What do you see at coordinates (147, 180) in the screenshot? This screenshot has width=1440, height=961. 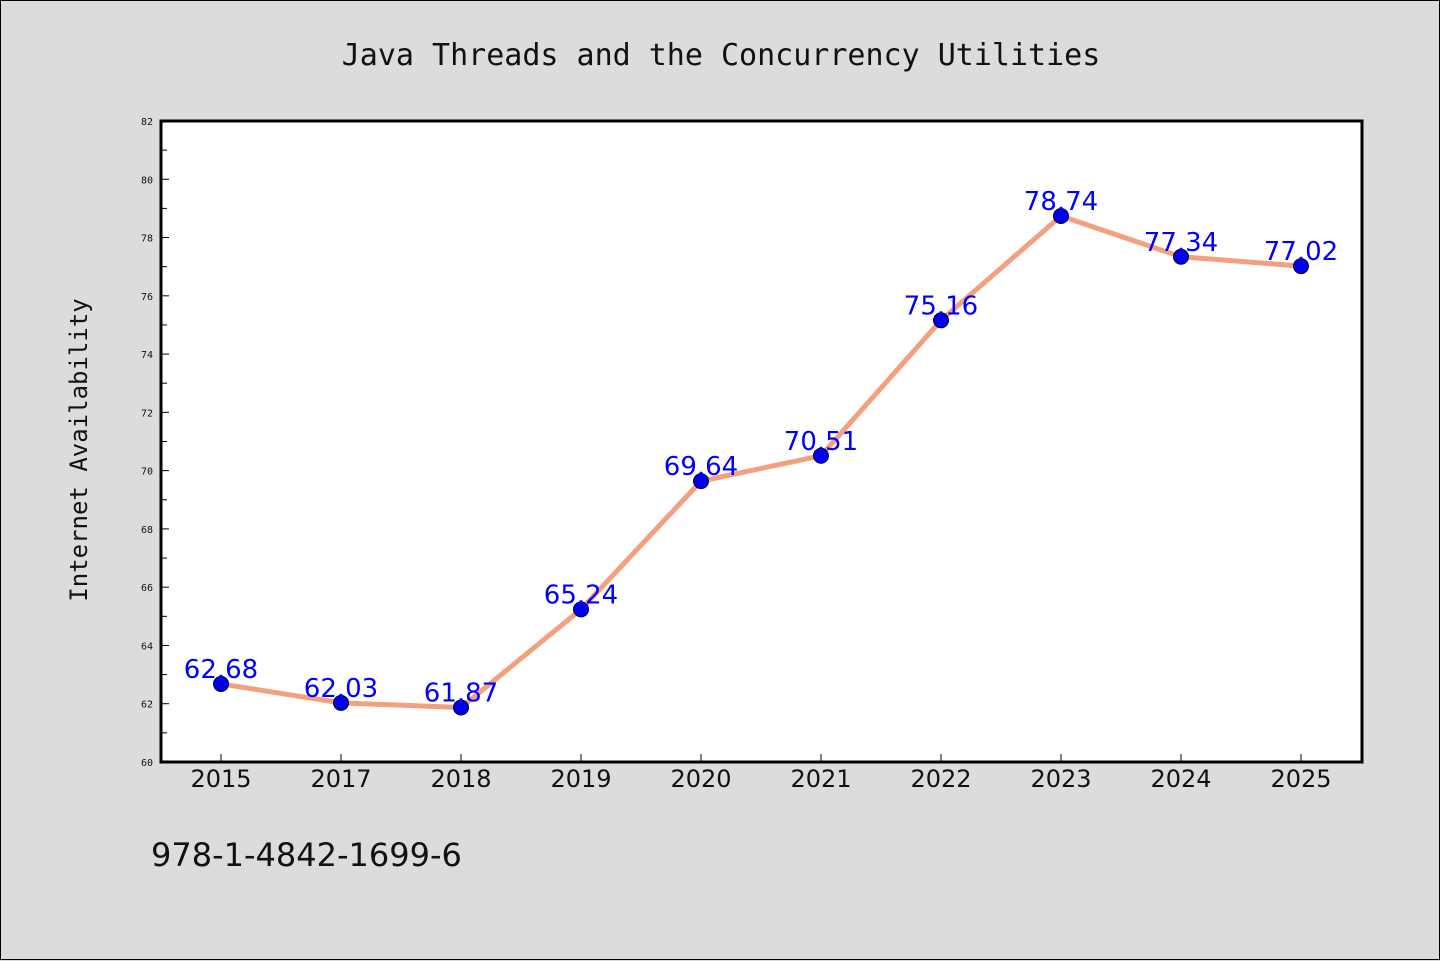 I see `y-tick-label: 80` at bounding box center [147, 180].